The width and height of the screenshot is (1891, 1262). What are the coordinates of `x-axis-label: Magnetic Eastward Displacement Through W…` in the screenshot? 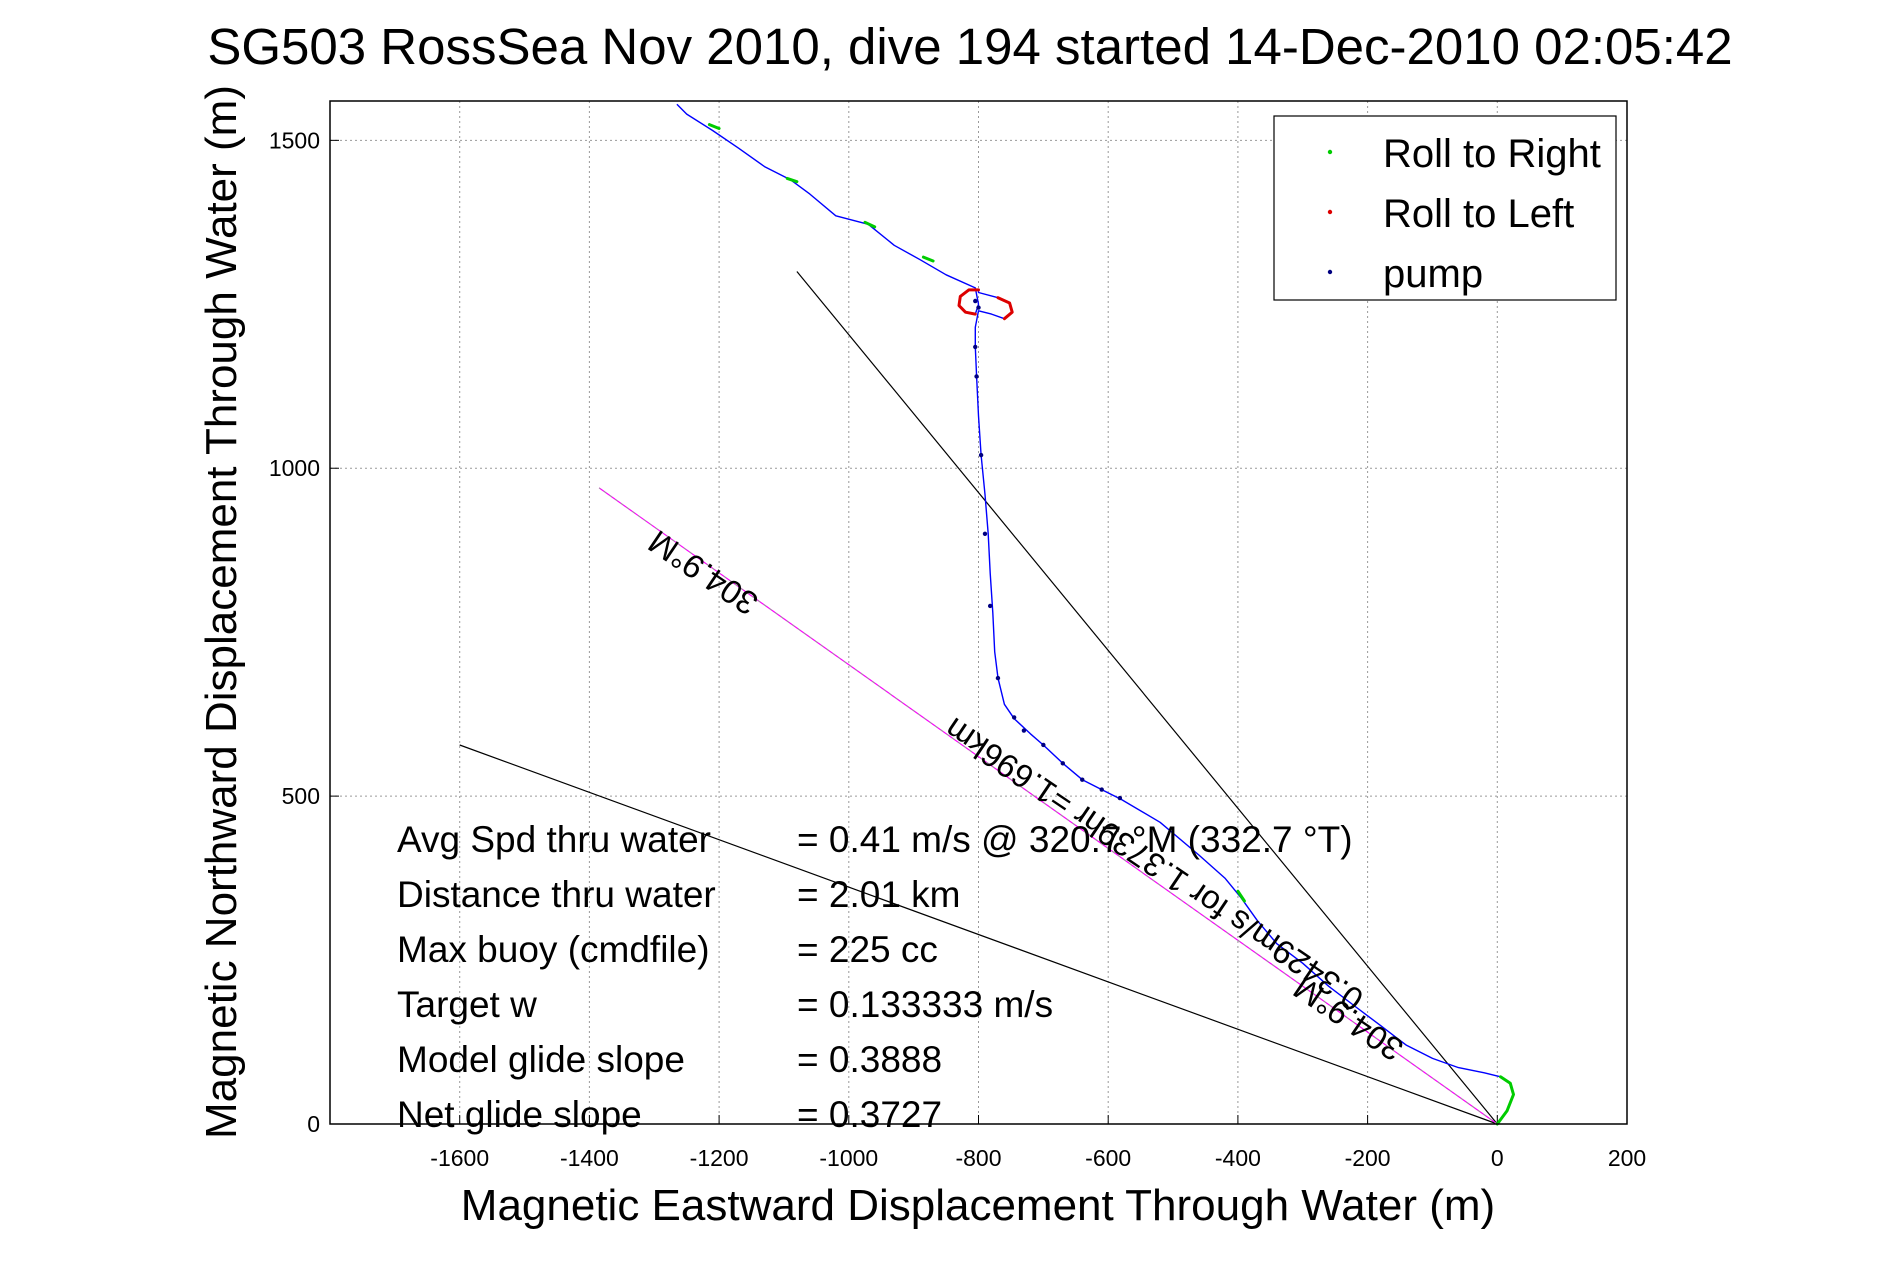 It's located at (978, 1205).